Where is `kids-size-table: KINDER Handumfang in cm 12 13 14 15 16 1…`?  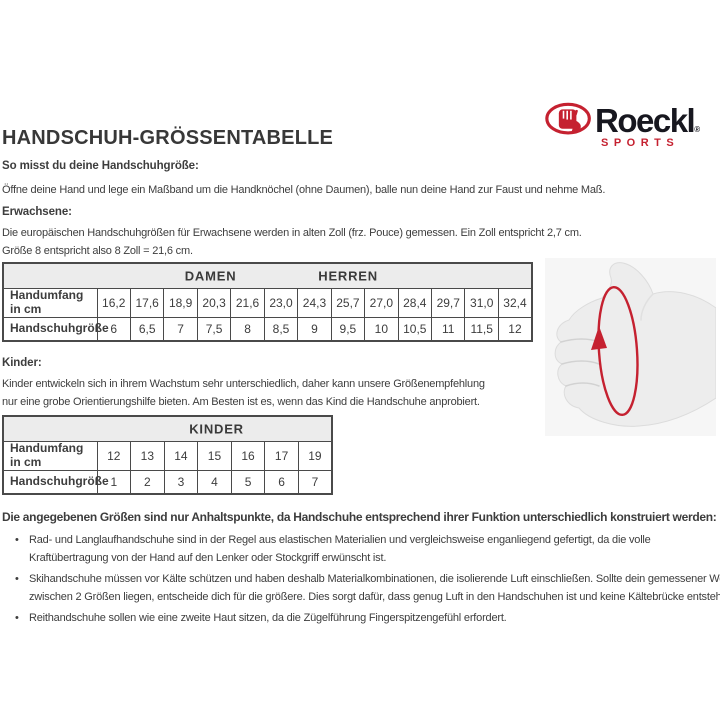
kids-size-table: KINDER Handumfang in cm 12 13 14 15 16 1… is located at coordinates (167, 455).